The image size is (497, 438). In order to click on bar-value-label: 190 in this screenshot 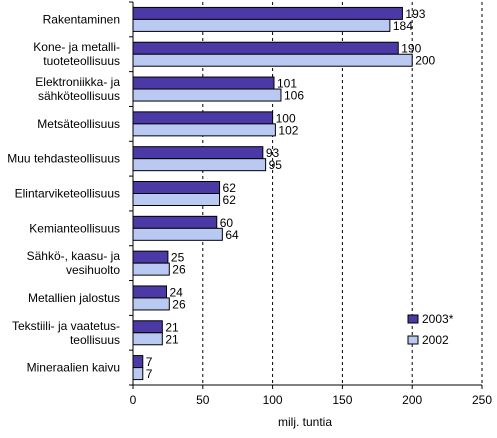, I will do `click(411, 49)`.